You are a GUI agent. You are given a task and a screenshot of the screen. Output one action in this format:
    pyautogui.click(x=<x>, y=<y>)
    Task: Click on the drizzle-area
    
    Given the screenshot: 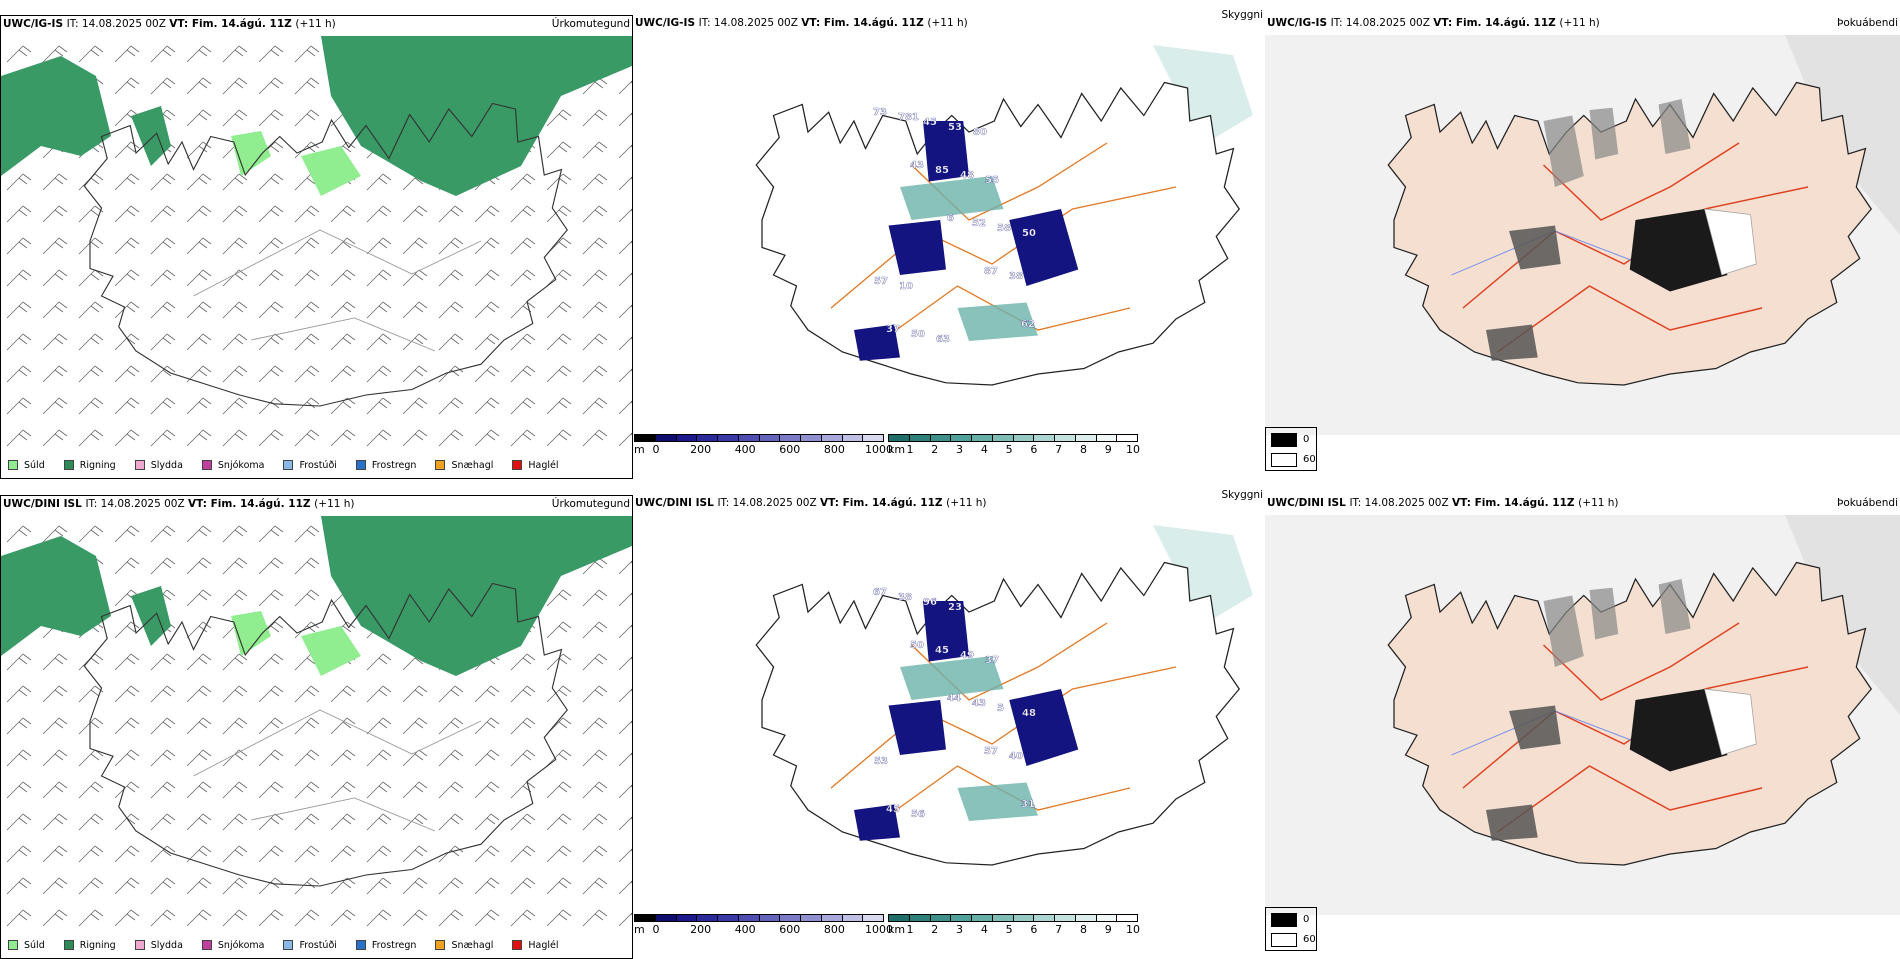 What is the action you would take?
    pyautogui.click(x=296, y=643)
    